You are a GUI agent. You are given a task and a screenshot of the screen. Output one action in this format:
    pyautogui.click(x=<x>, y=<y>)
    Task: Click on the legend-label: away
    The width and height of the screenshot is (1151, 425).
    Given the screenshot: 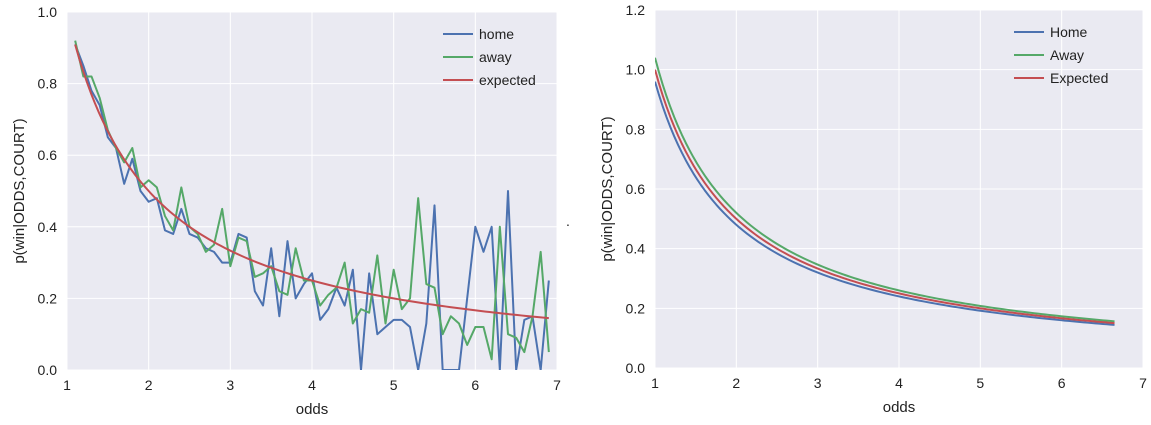 What is the action you would take?
    pyautogui.click(x=495, y=57)
    